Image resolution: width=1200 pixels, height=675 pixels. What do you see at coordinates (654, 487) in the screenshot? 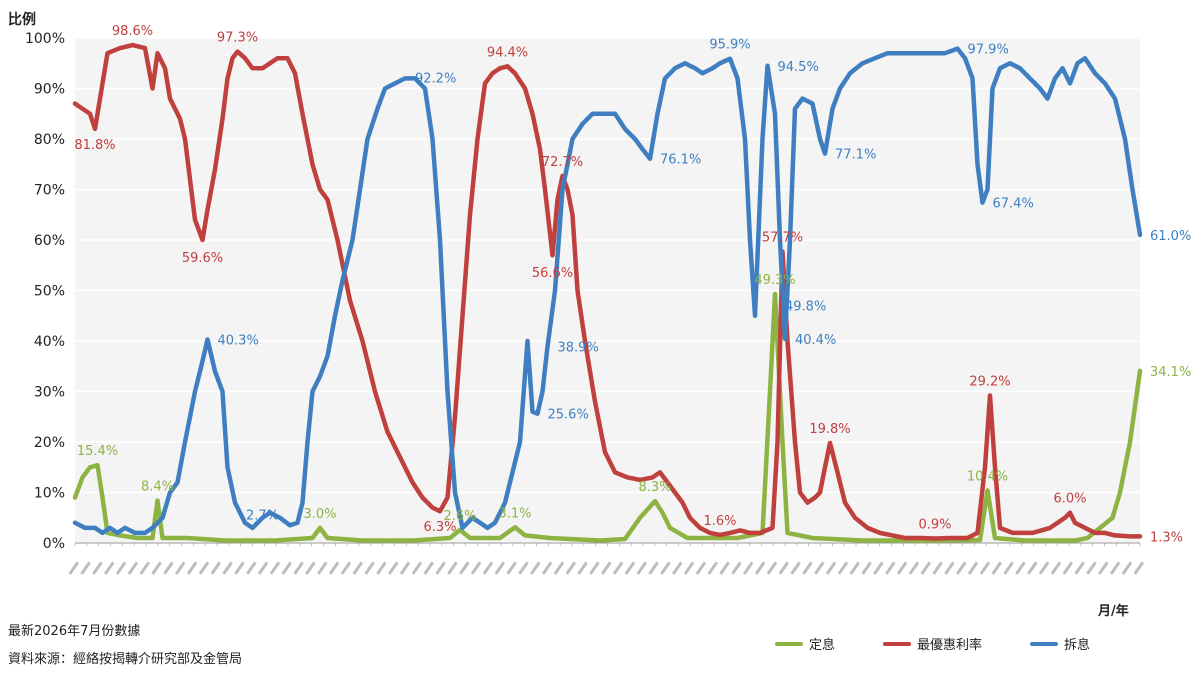
I see `data-label: 8.3%` at bounding box center [654, 487].